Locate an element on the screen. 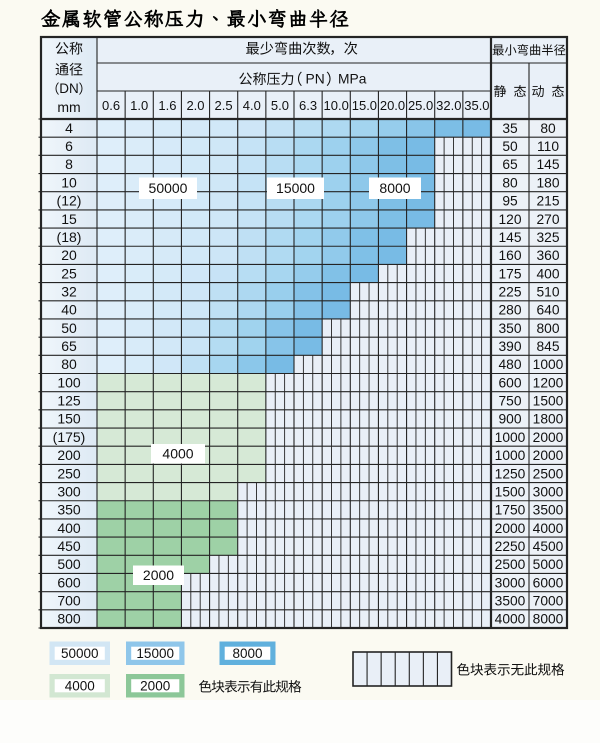 Image resolution: width=600 pixels, height=743 pixels. svg-text: PN is located at coordinates (315, 79).